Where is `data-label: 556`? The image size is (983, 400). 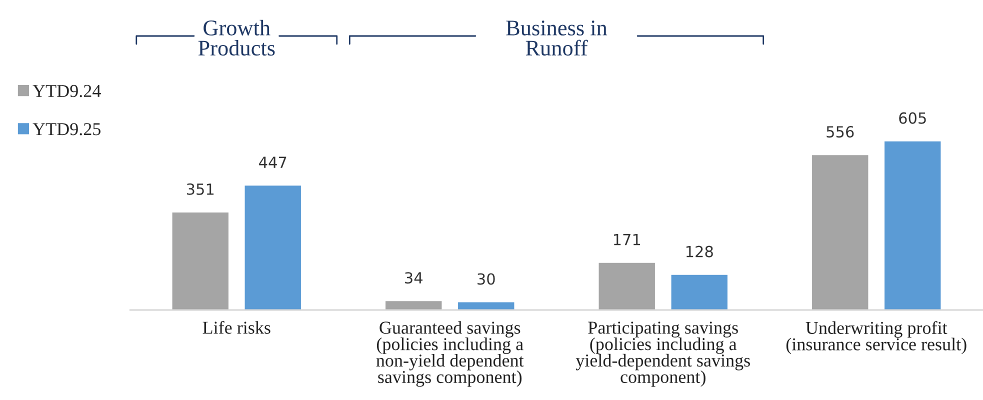 data-label: 556 is located at coordinates (840, 132).